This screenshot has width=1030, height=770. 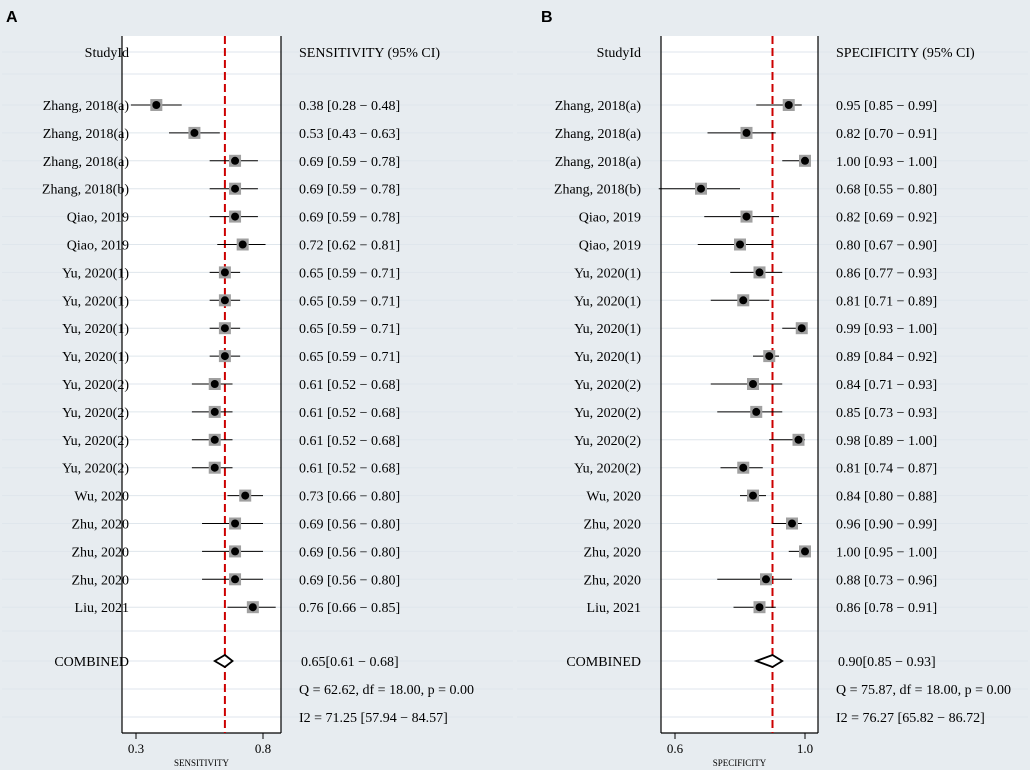 What do you see at coordinates (886, 580) in the screenshot?
I see `study-estimate-label: 0.88 [0.73 − 0.96]` at bounding box center [886, 580].